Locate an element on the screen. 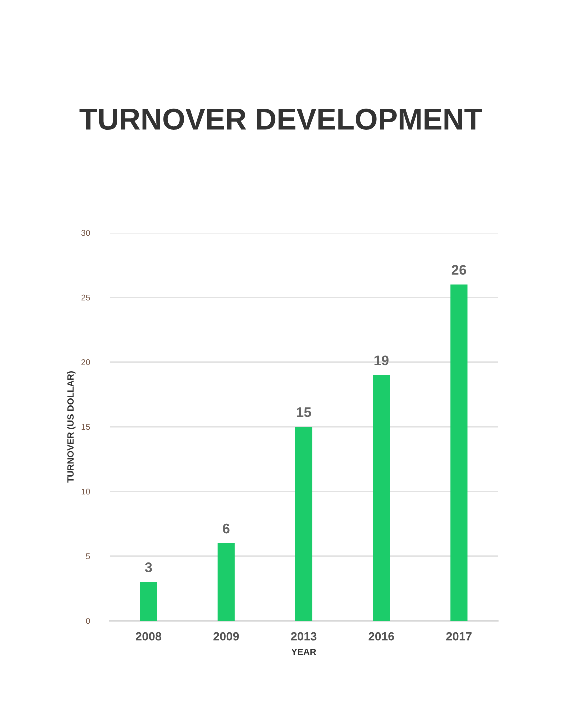 The image size is (562, 706). x-tick-label: 2016 is located at coordinates (381, 636).